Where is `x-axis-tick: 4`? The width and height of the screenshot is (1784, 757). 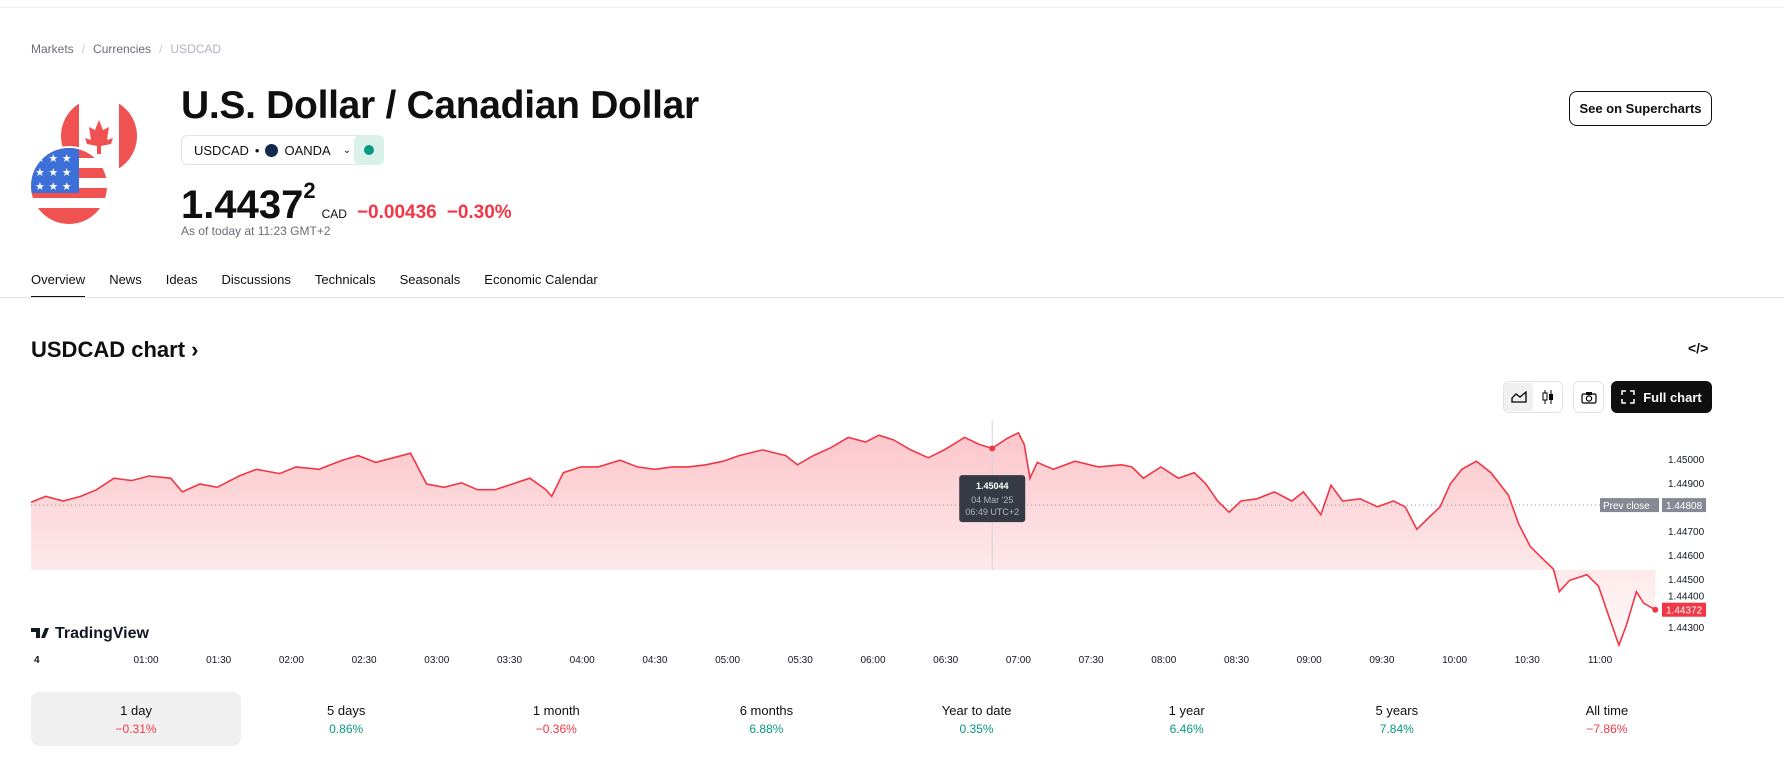
x-axis-tick: 4 is located at coordinates (37, 660).